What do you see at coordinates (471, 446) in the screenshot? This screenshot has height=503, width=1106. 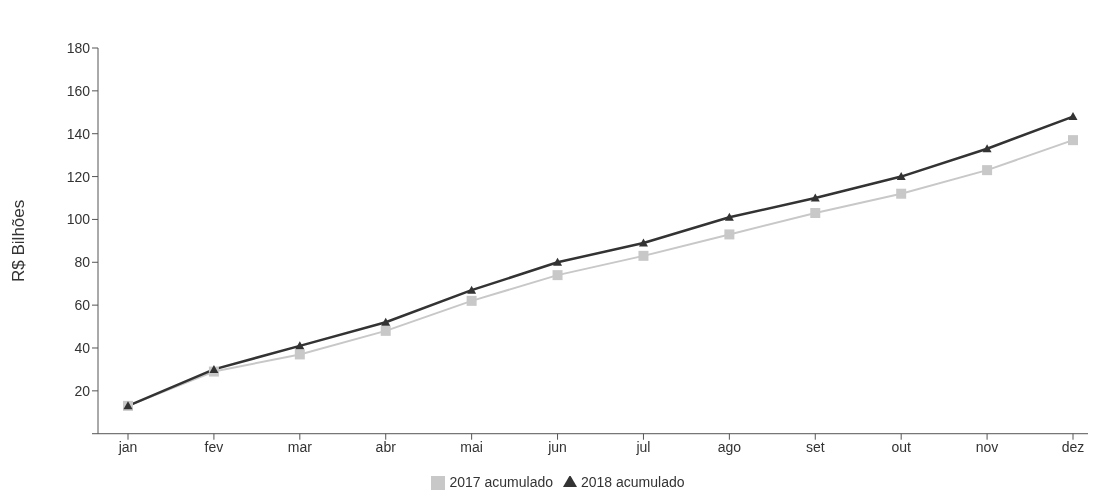 I see `x-tick-label: mai` at bounding box center [471, 446].